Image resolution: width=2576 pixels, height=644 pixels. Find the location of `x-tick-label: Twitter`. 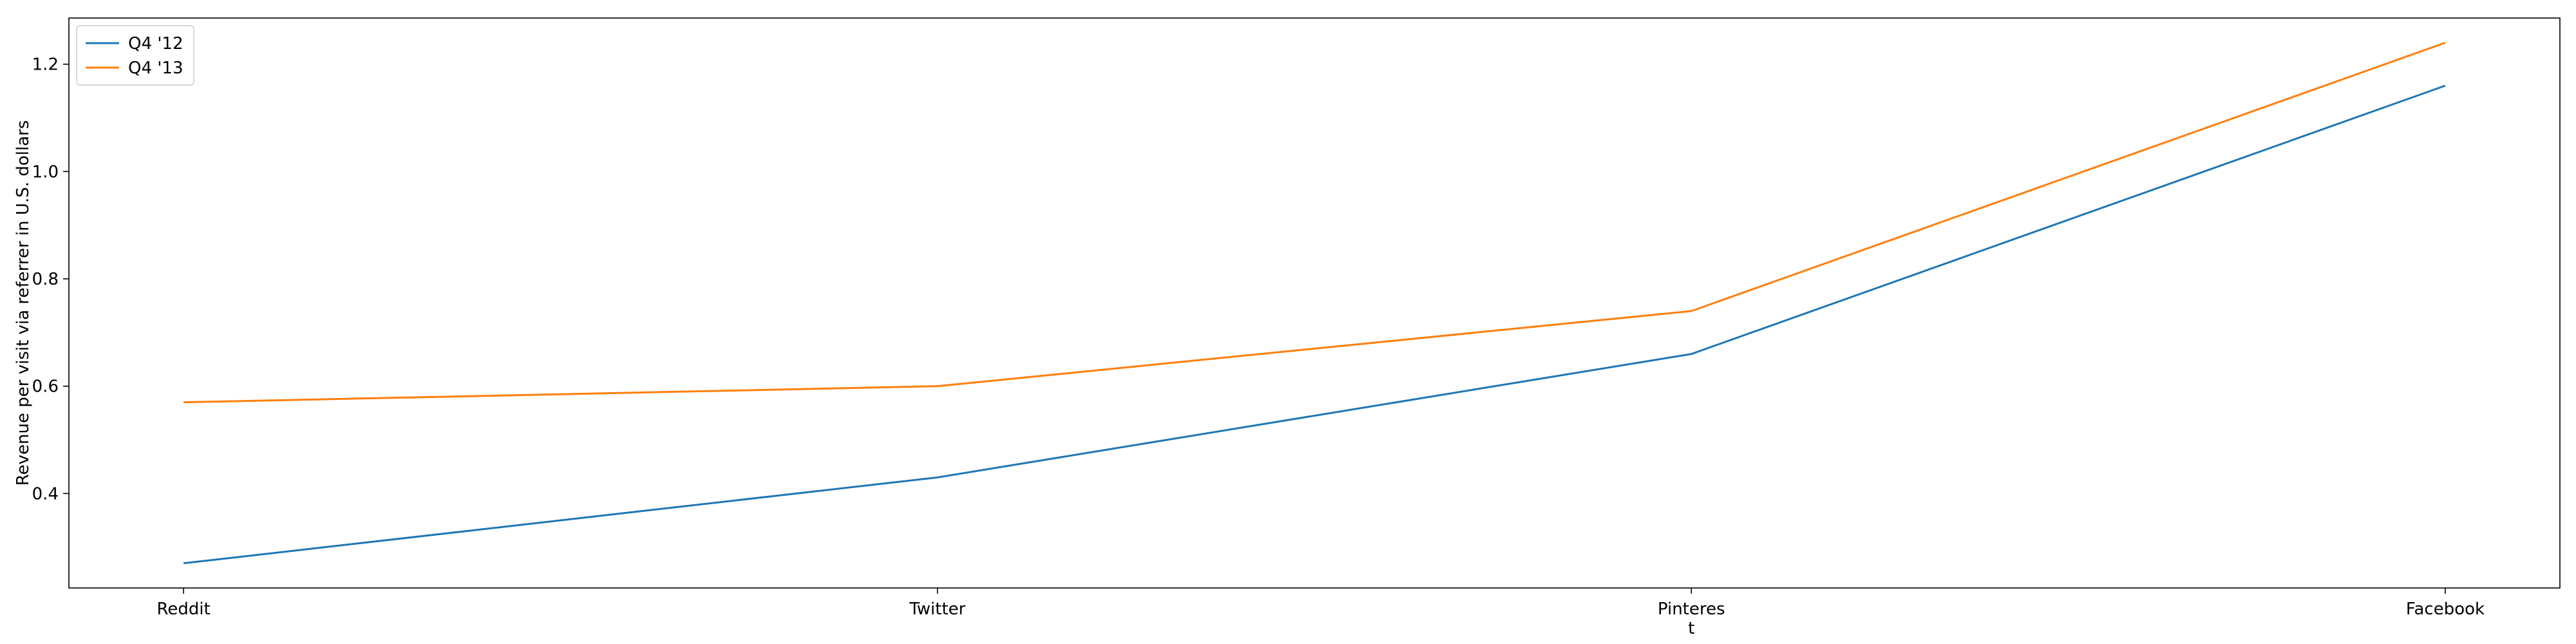

x-tick-label: Twitter is located at coordinates (937, 609).